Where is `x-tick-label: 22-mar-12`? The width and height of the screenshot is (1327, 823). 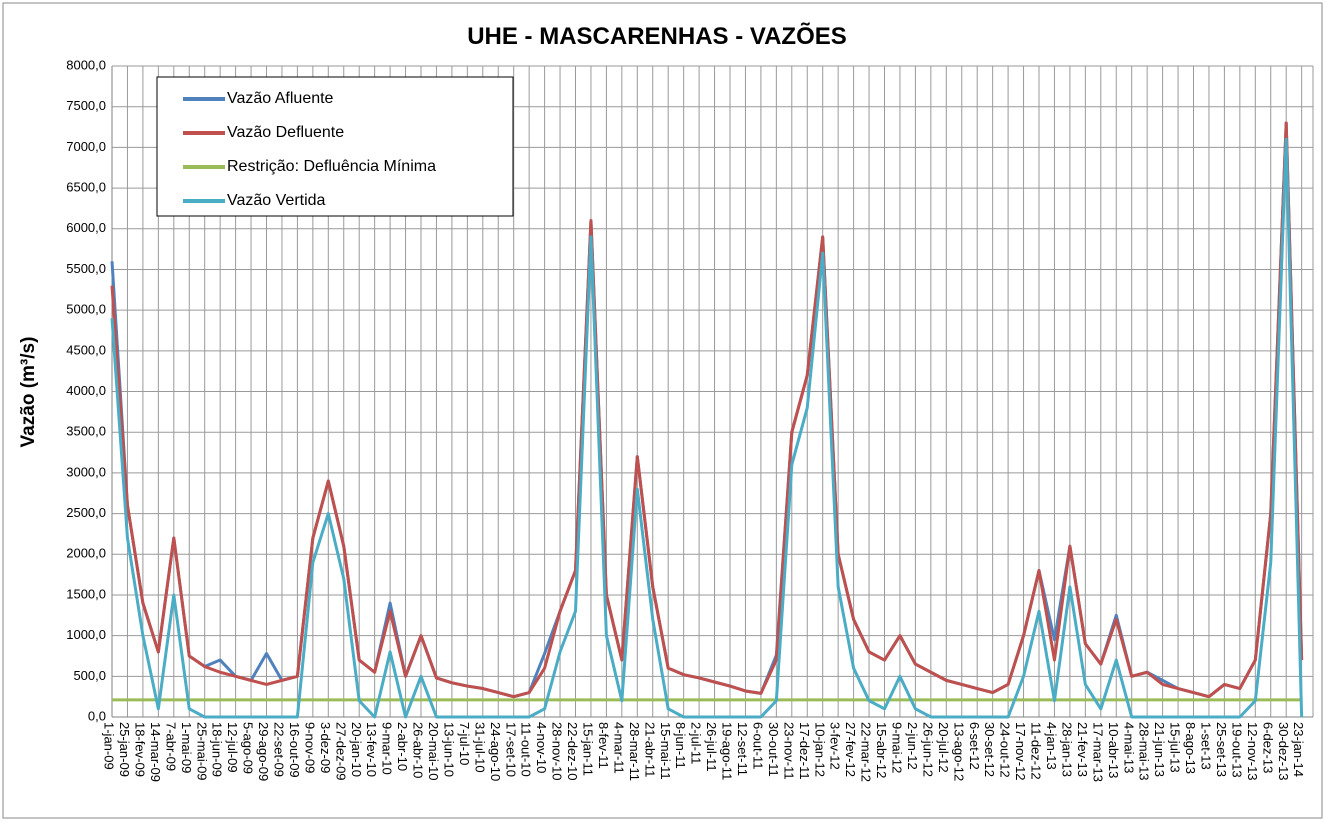
x-tick-label: 22-mar-12 is located at coordinates (866, 752).